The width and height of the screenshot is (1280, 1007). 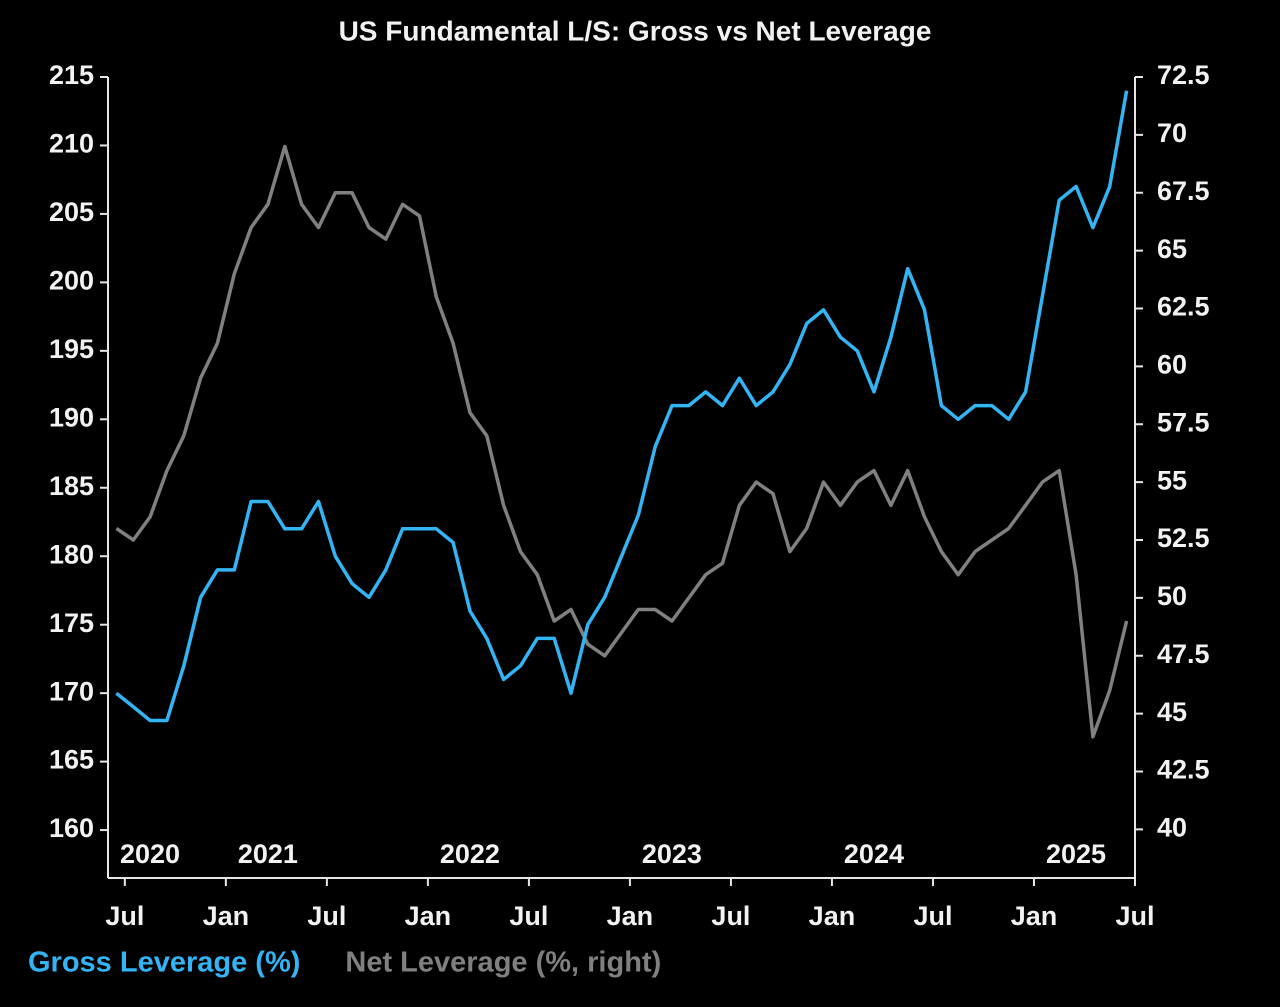 What do you see at coordinates (71, 623) in the screenshot?
I see `y-tick-label: 175` at bounding box center [71, 623].